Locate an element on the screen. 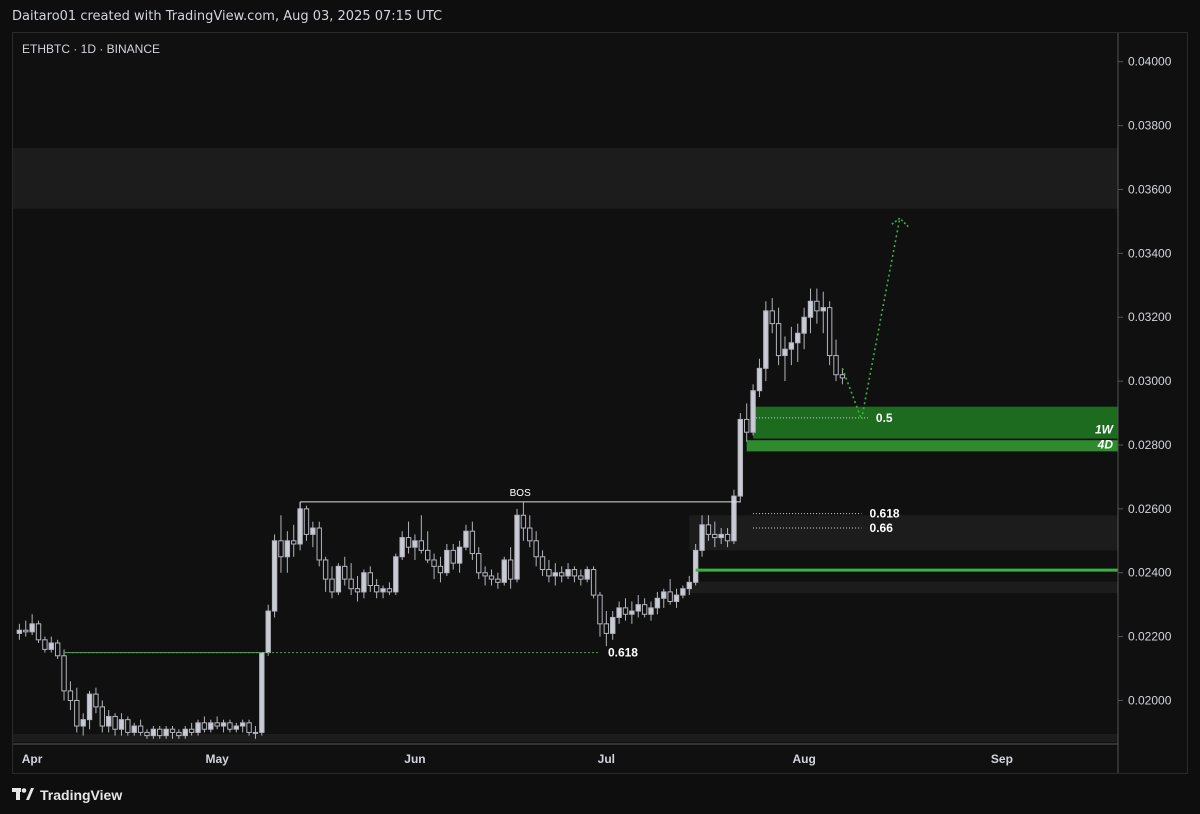 This screenshot has width=1200, height=814. zone-label-weekly: 1W is located at coordinates (1105, 430).